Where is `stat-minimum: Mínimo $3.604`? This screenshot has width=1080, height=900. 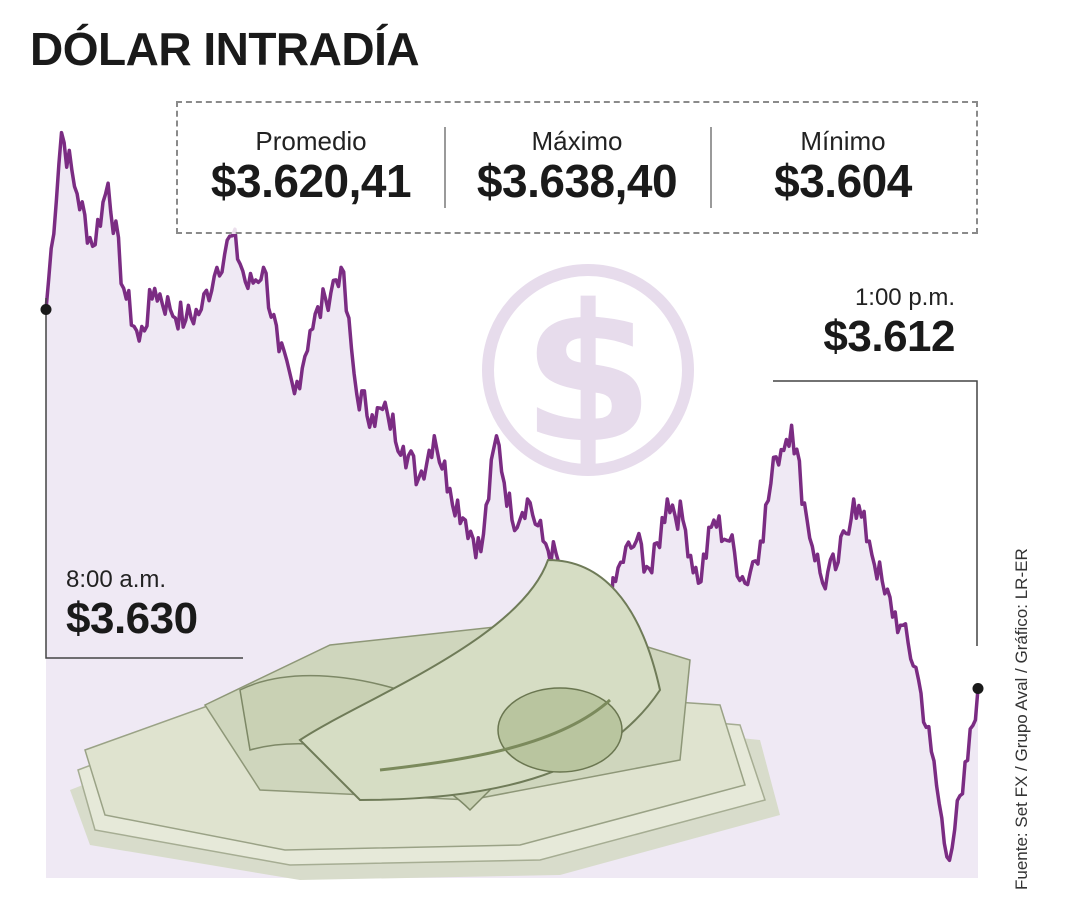
stat-minimum: Mínimo $3.604 is located at coordinates (843, 167).